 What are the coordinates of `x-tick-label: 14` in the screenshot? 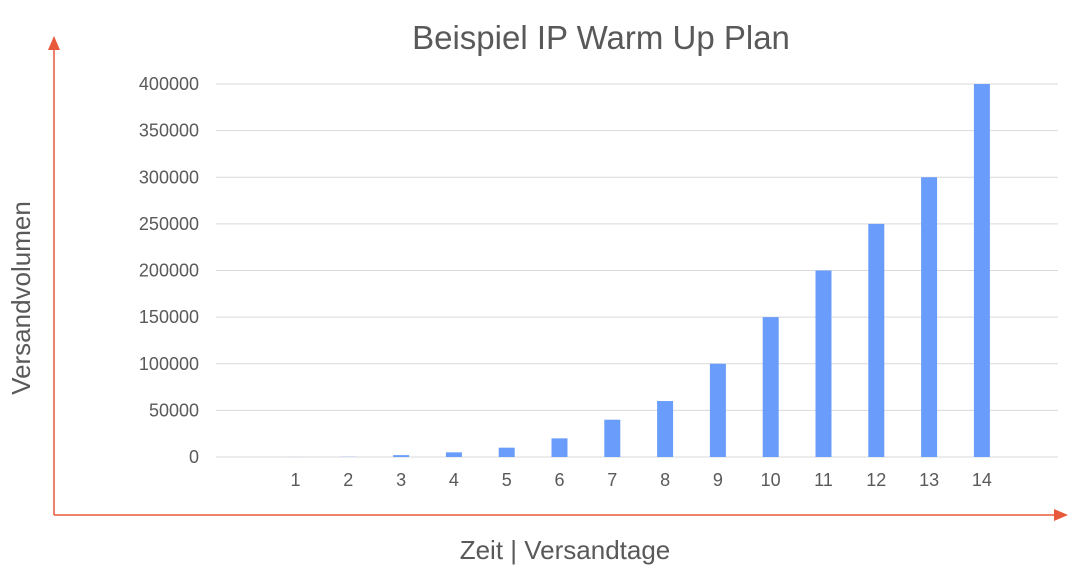 It's located at (982, 480).